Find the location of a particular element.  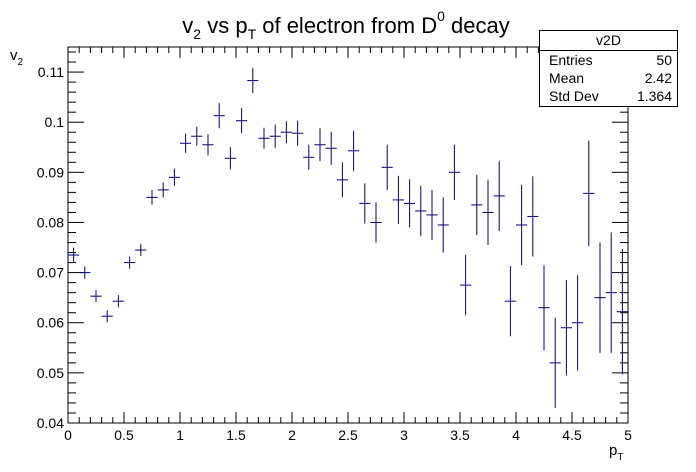

x-tick-label: 4.5 is located at coordinates (572, 435).